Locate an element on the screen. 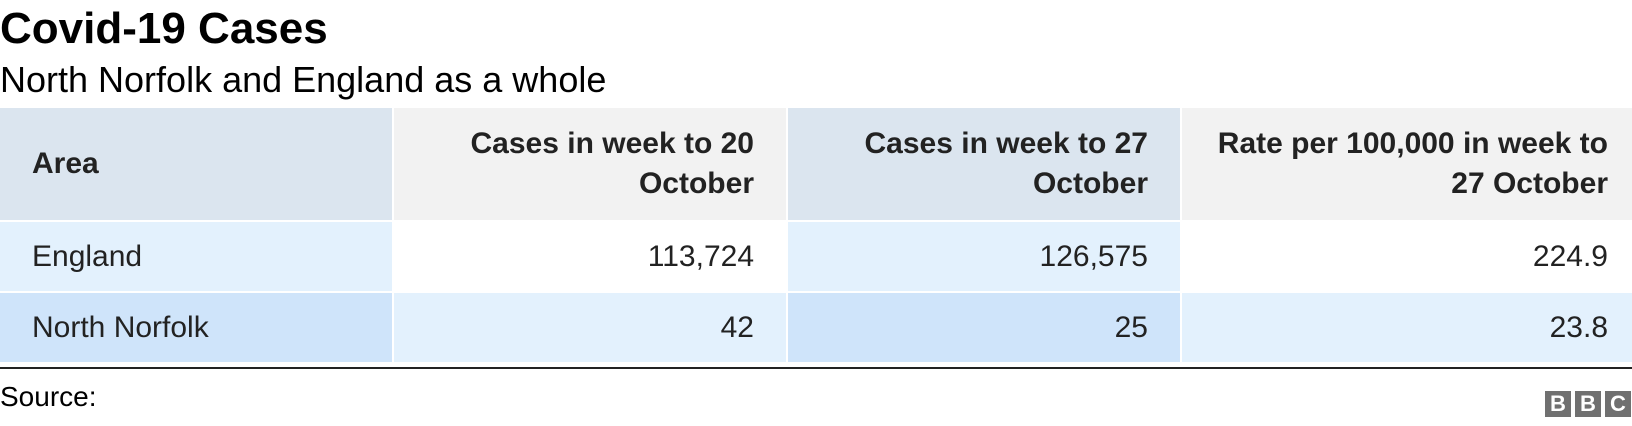  cell-area: England is located at coordinates (196, 256).